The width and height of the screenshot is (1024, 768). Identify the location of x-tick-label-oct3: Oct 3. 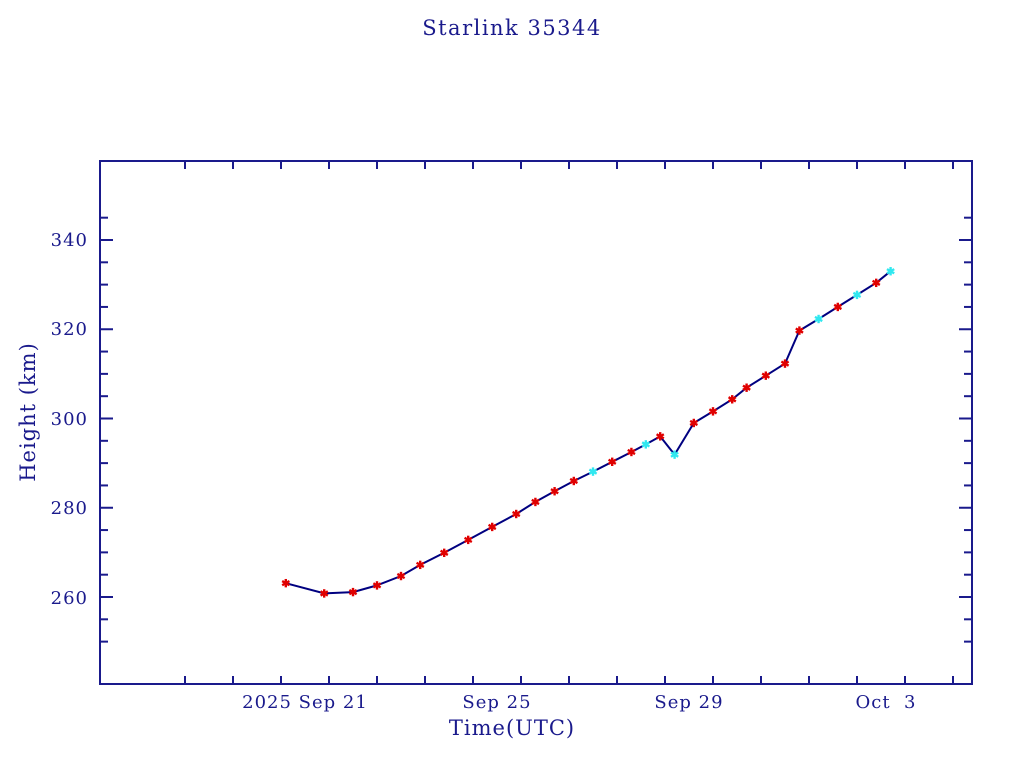
(886, 702).